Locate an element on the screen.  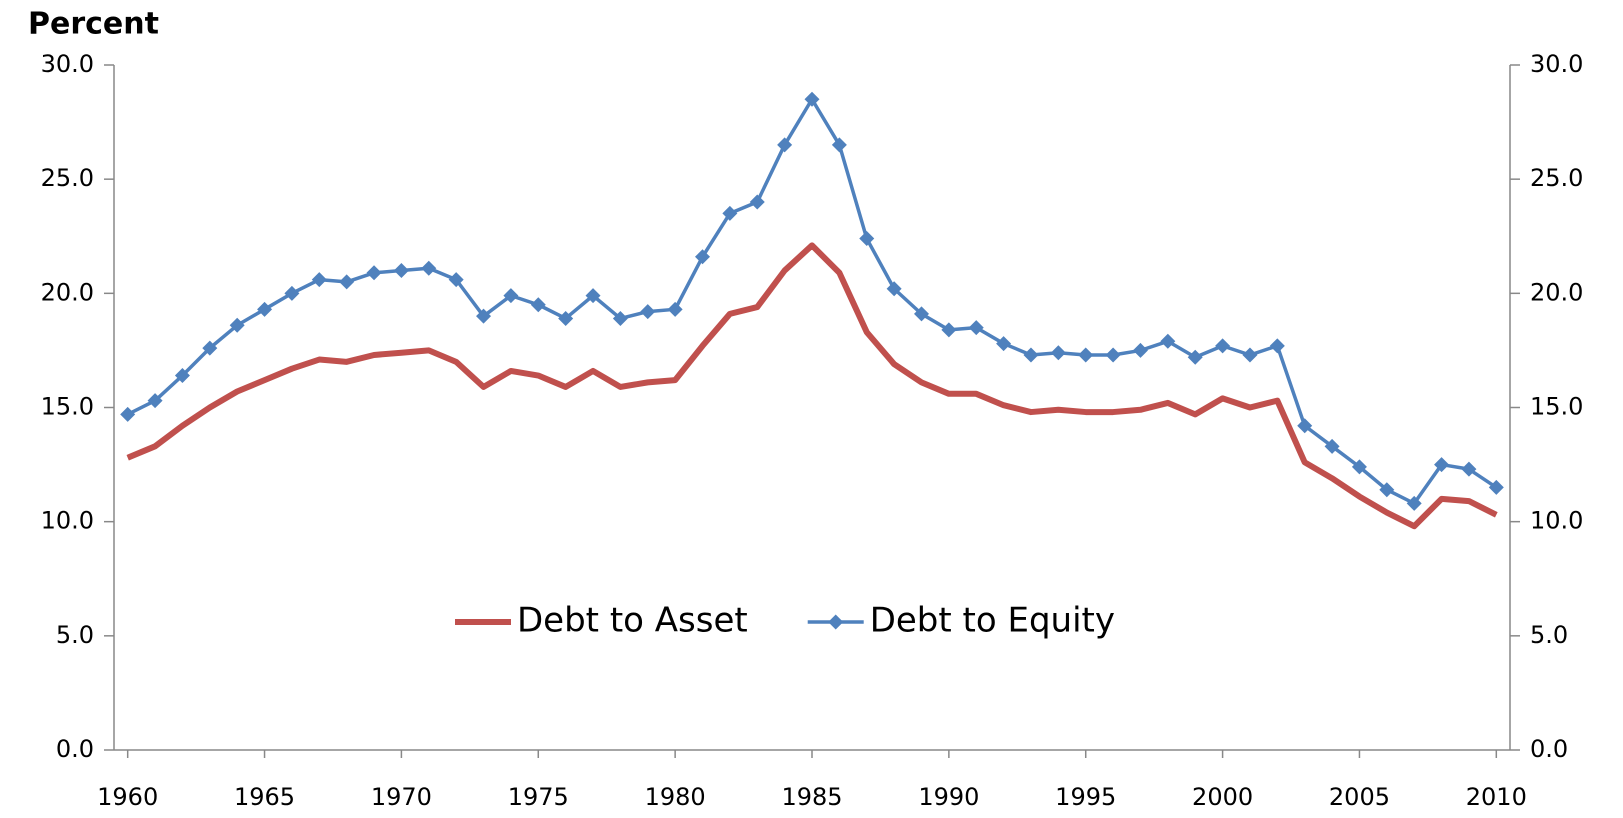
legend-label: Debt to Equity is located at coordinates (992, 621).